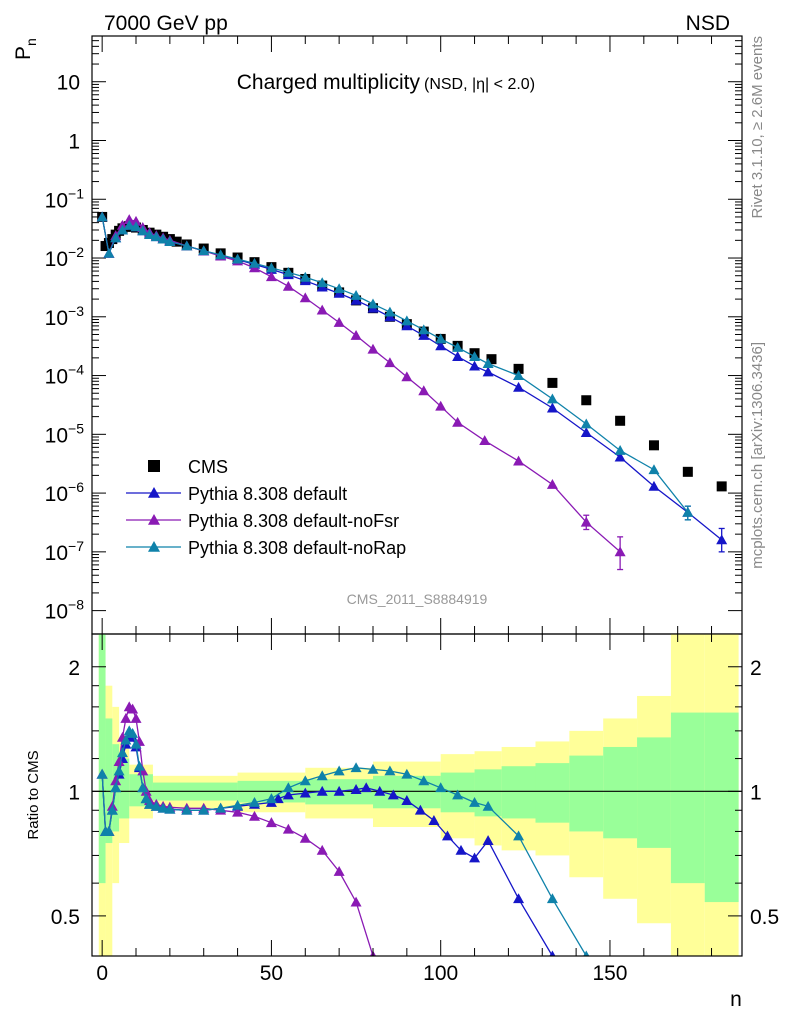  I want to click on main-ytick-label: 10⁻⁶, so click(65, 492).